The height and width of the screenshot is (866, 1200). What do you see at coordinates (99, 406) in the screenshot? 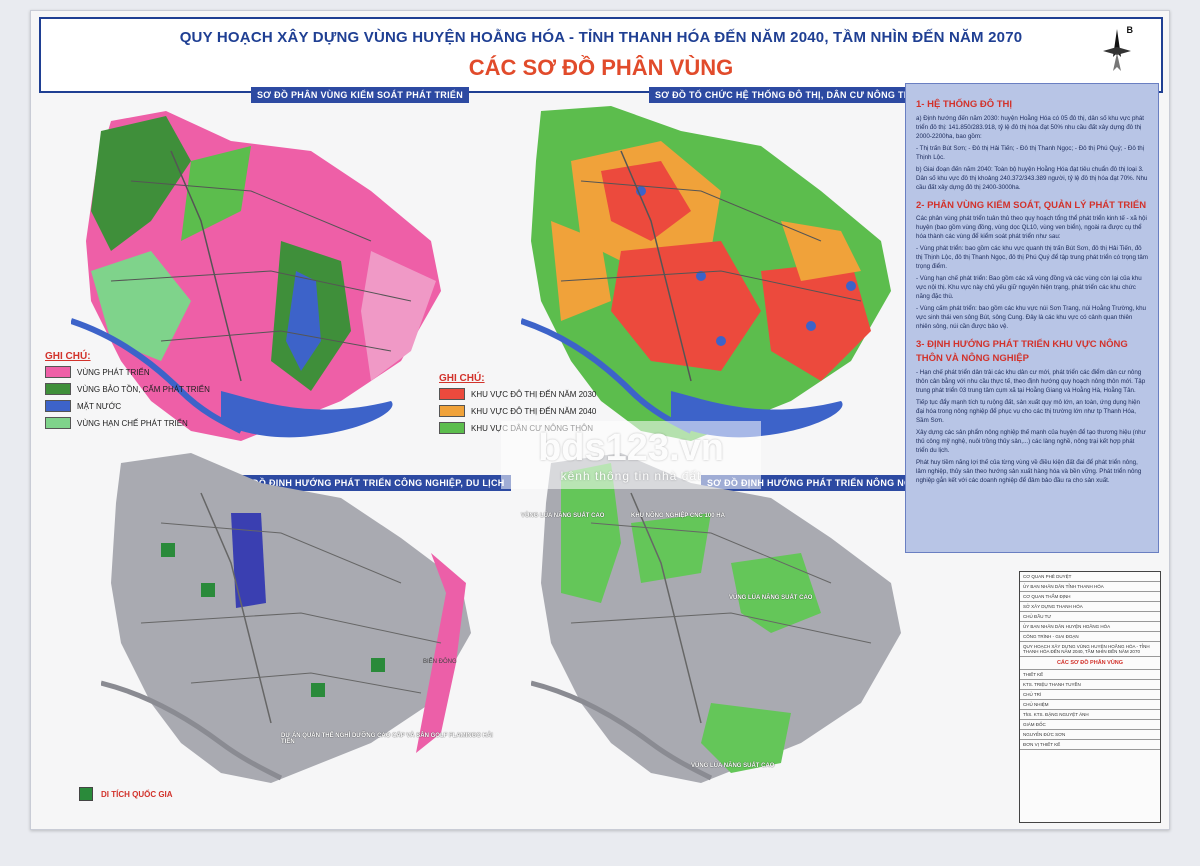
I see `legend1-label: MẶT NƯỚC` at bounding box center [99, 406].